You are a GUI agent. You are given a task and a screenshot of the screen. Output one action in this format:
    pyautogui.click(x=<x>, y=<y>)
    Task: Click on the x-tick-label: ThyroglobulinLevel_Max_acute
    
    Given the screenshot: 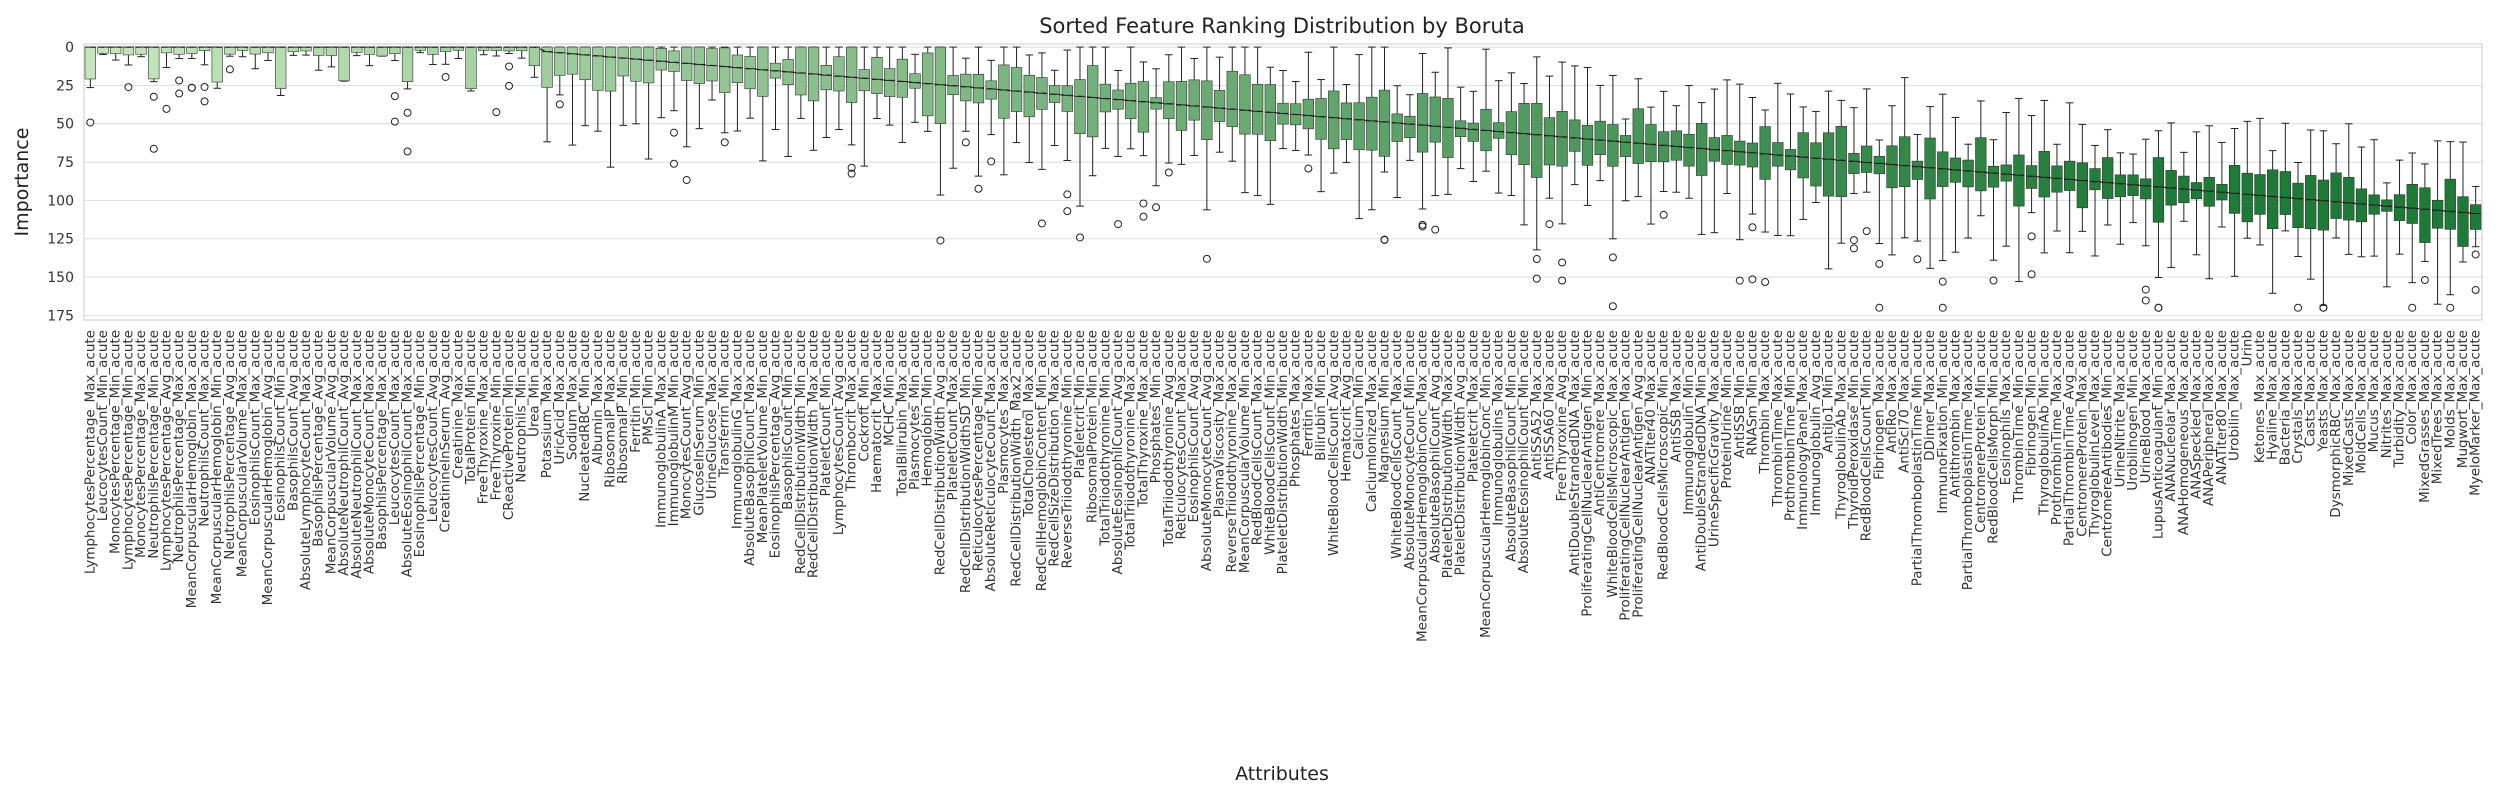 What is the action you would take?
    pyautogui.click(x=2095, y=434)
    